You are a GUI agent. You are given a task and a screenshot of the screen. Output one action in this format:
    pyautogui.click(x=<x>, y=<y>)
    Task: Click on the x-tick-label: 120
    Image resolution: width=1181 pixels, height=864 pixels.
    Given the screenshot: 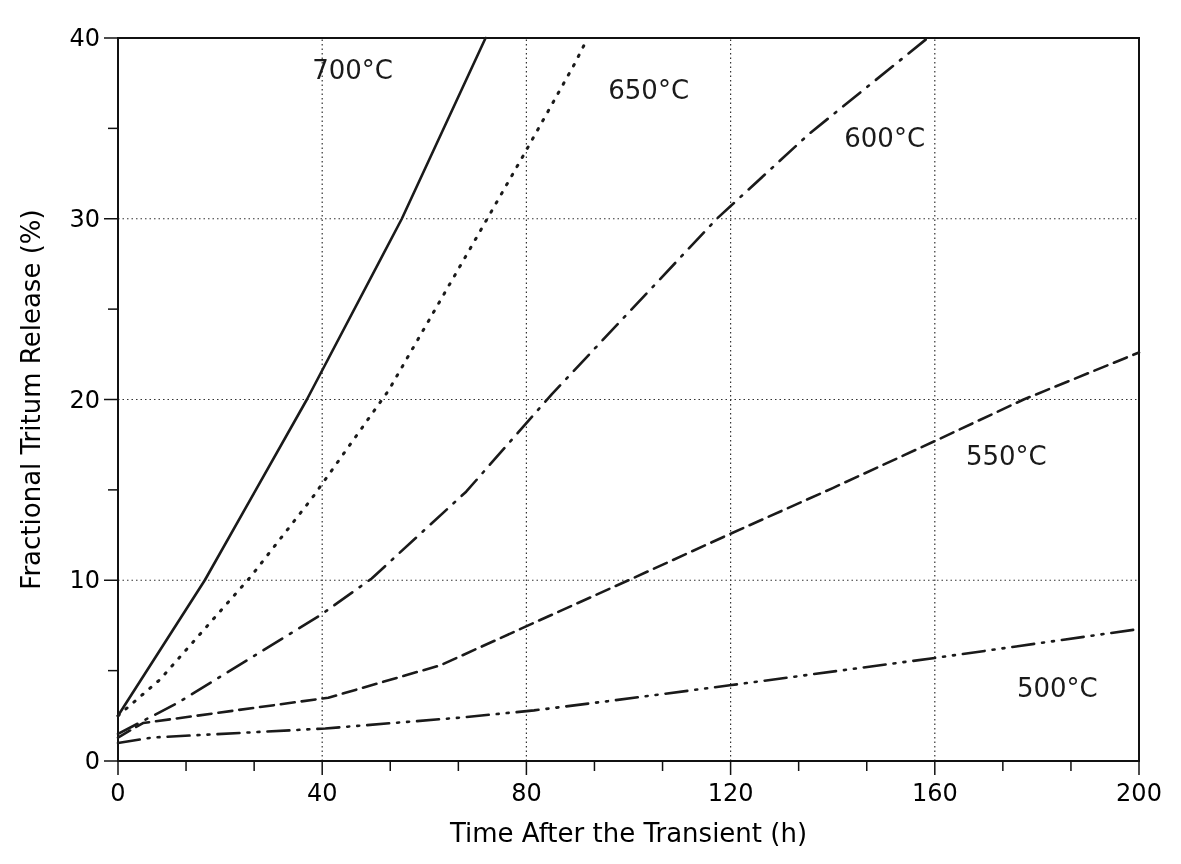 What is the action you would take?
    pyautogui.click(x=730, y=793)
    